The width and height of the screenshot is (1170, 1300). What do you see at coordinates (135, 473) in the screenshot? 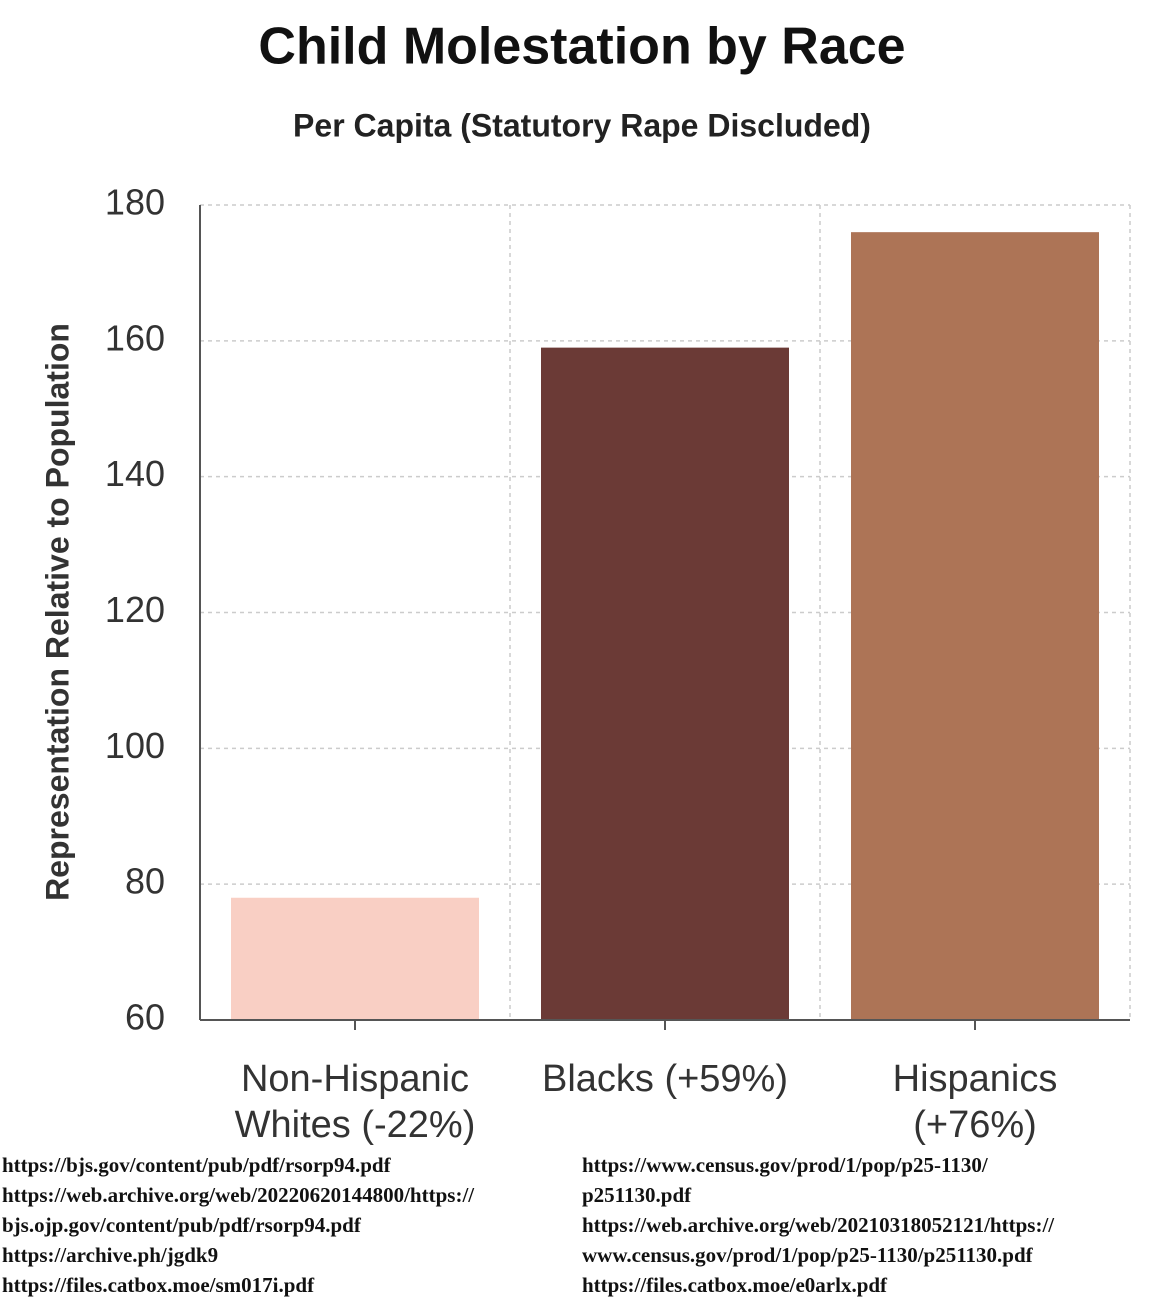
I see `y-tick-label: 140` at bounding box center [135, 473].